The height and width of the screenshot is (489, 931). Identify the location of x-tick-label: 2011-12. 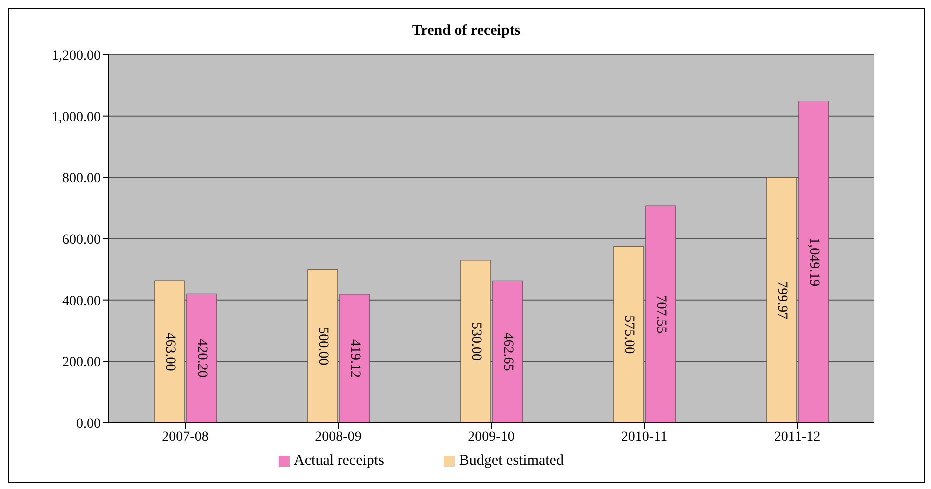
(797, 437).